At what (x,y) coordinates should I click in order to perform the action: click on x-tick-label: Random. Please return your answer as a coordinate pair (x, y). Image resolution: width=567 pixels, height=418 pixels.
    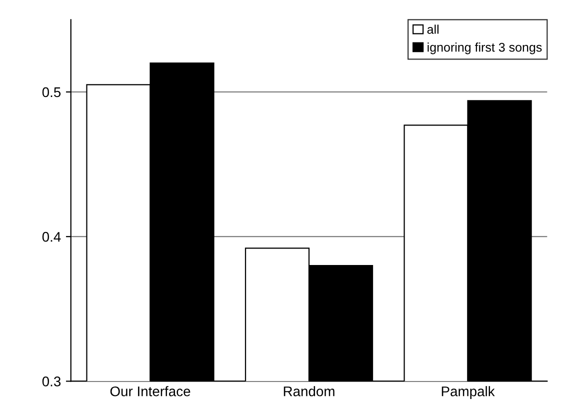
    Looking at the image, I should click on (309, 391).